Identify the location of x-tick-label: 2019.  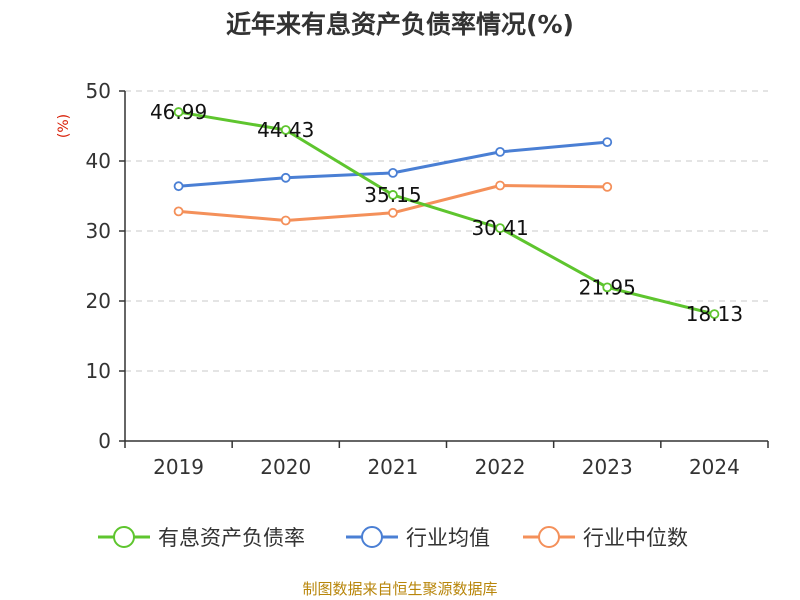
(178, 467).